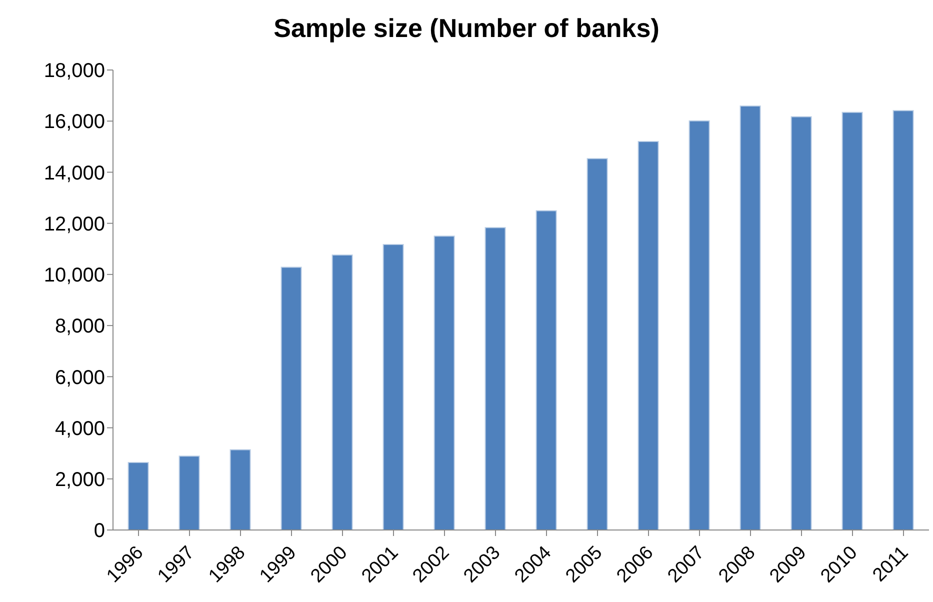  I want to click on y-tick-label: 14,000, so click(74, 173).